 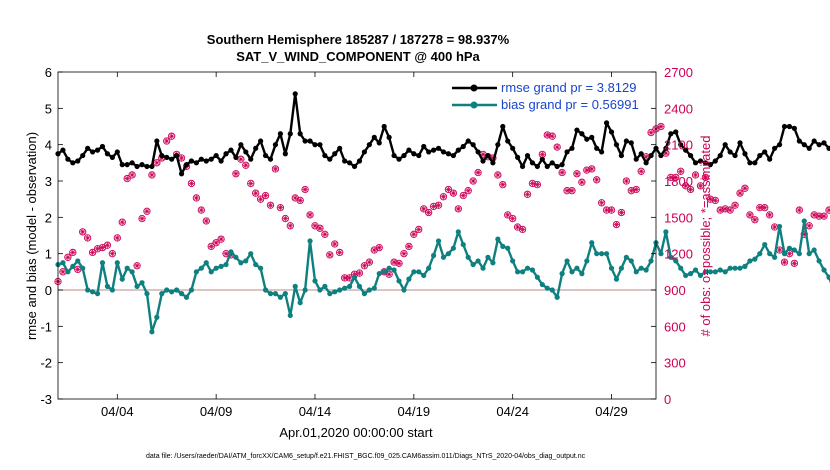 I want to click on y-right-tick-label: 1800, so click(x=678, y=181).